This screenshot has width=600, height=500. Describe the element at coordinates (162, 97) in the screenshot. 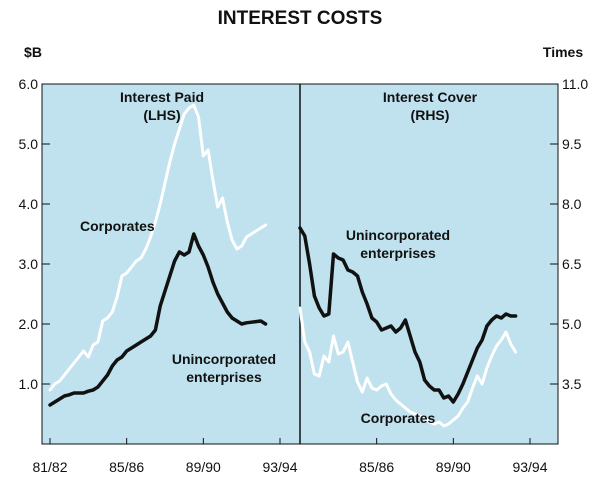

I see `left-heading-line1: Interest Paid` at that location.